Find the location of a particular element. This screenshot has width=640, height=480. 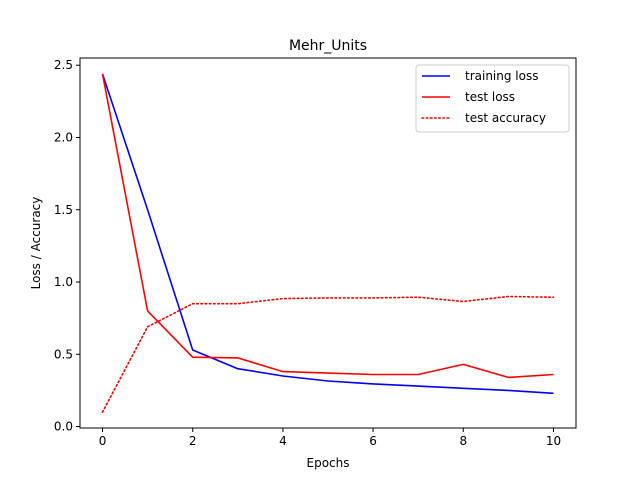

legend-label: test accuracy is located at coordinates (505, 118).